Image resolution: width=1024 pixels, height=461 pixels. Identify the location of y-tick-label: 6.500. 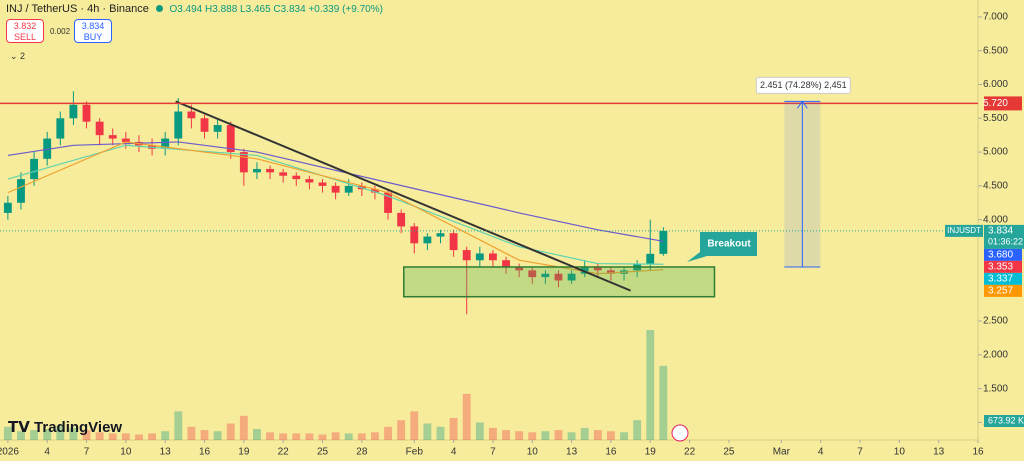
(995, 50).